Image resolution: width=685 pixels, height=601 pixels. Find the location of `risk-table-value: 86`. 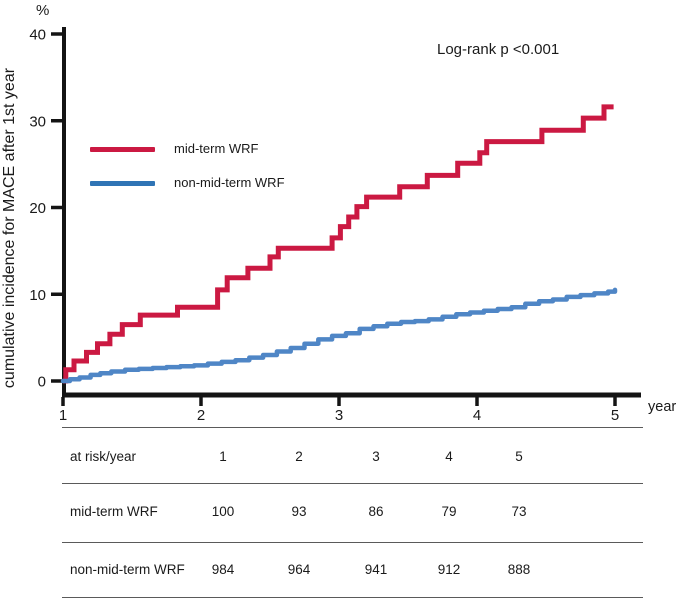

risk-table-value: 86 is located at coordinates (376, 511).